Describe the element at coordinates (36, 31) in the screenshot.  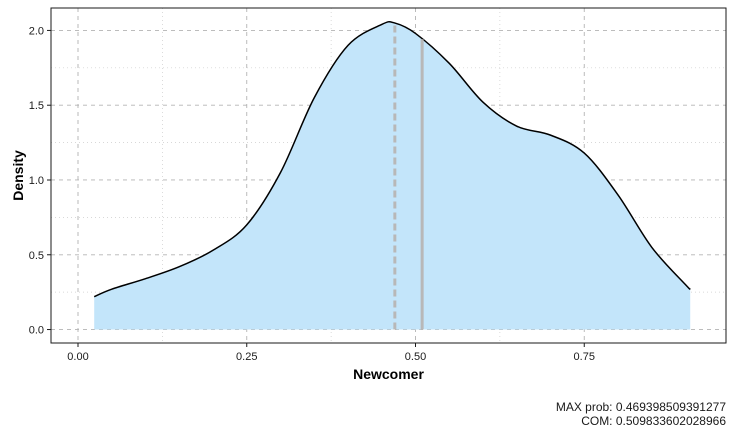
I see `y-tick-label: 2.0` at that location.